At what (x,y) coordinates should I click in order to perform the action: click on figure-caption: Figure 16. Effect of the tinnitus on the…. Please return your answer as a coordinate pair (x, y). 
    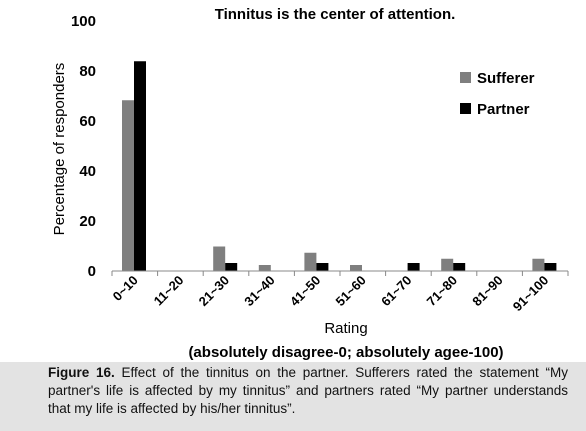
    Looking at the image, I should click on (308, 391).